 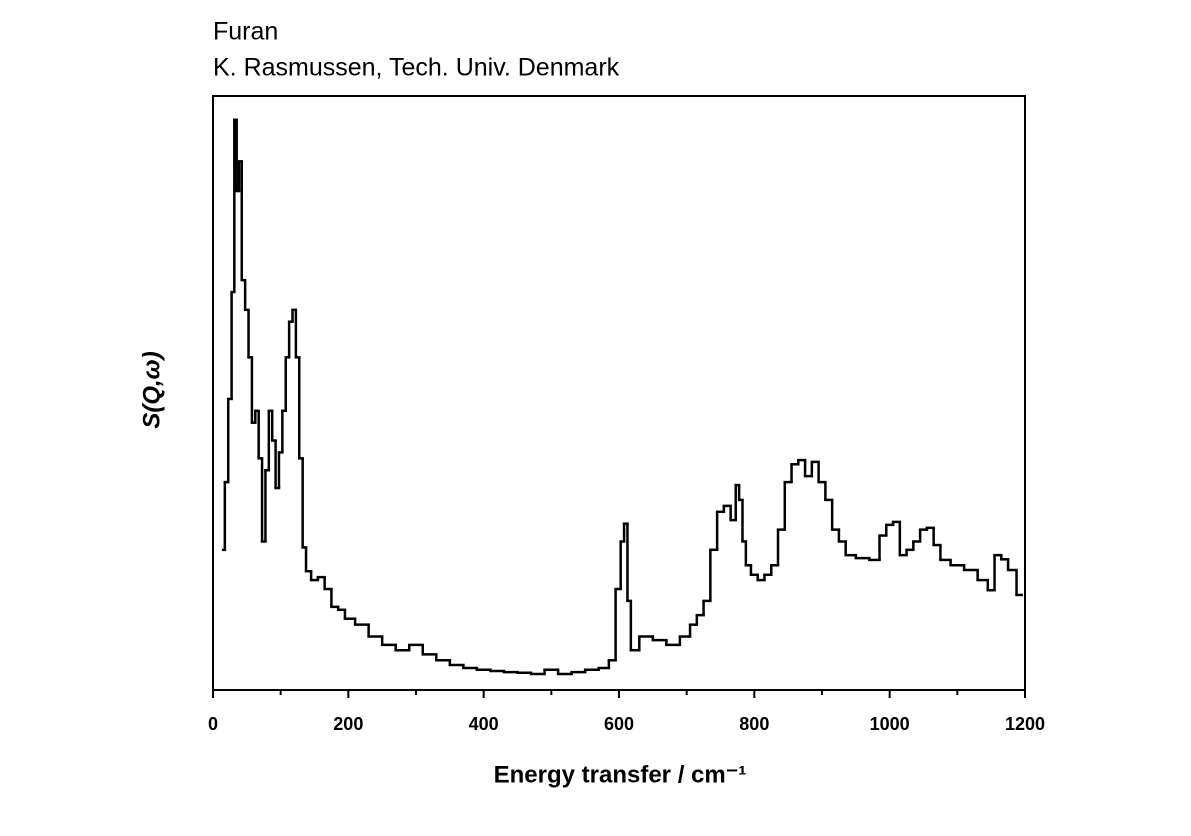 What do you see at coordinates (620, 774) in the screenshot?
I see `x-axis-label: Energy transfer / cm⁻¹` at bounding box center [620, 774].